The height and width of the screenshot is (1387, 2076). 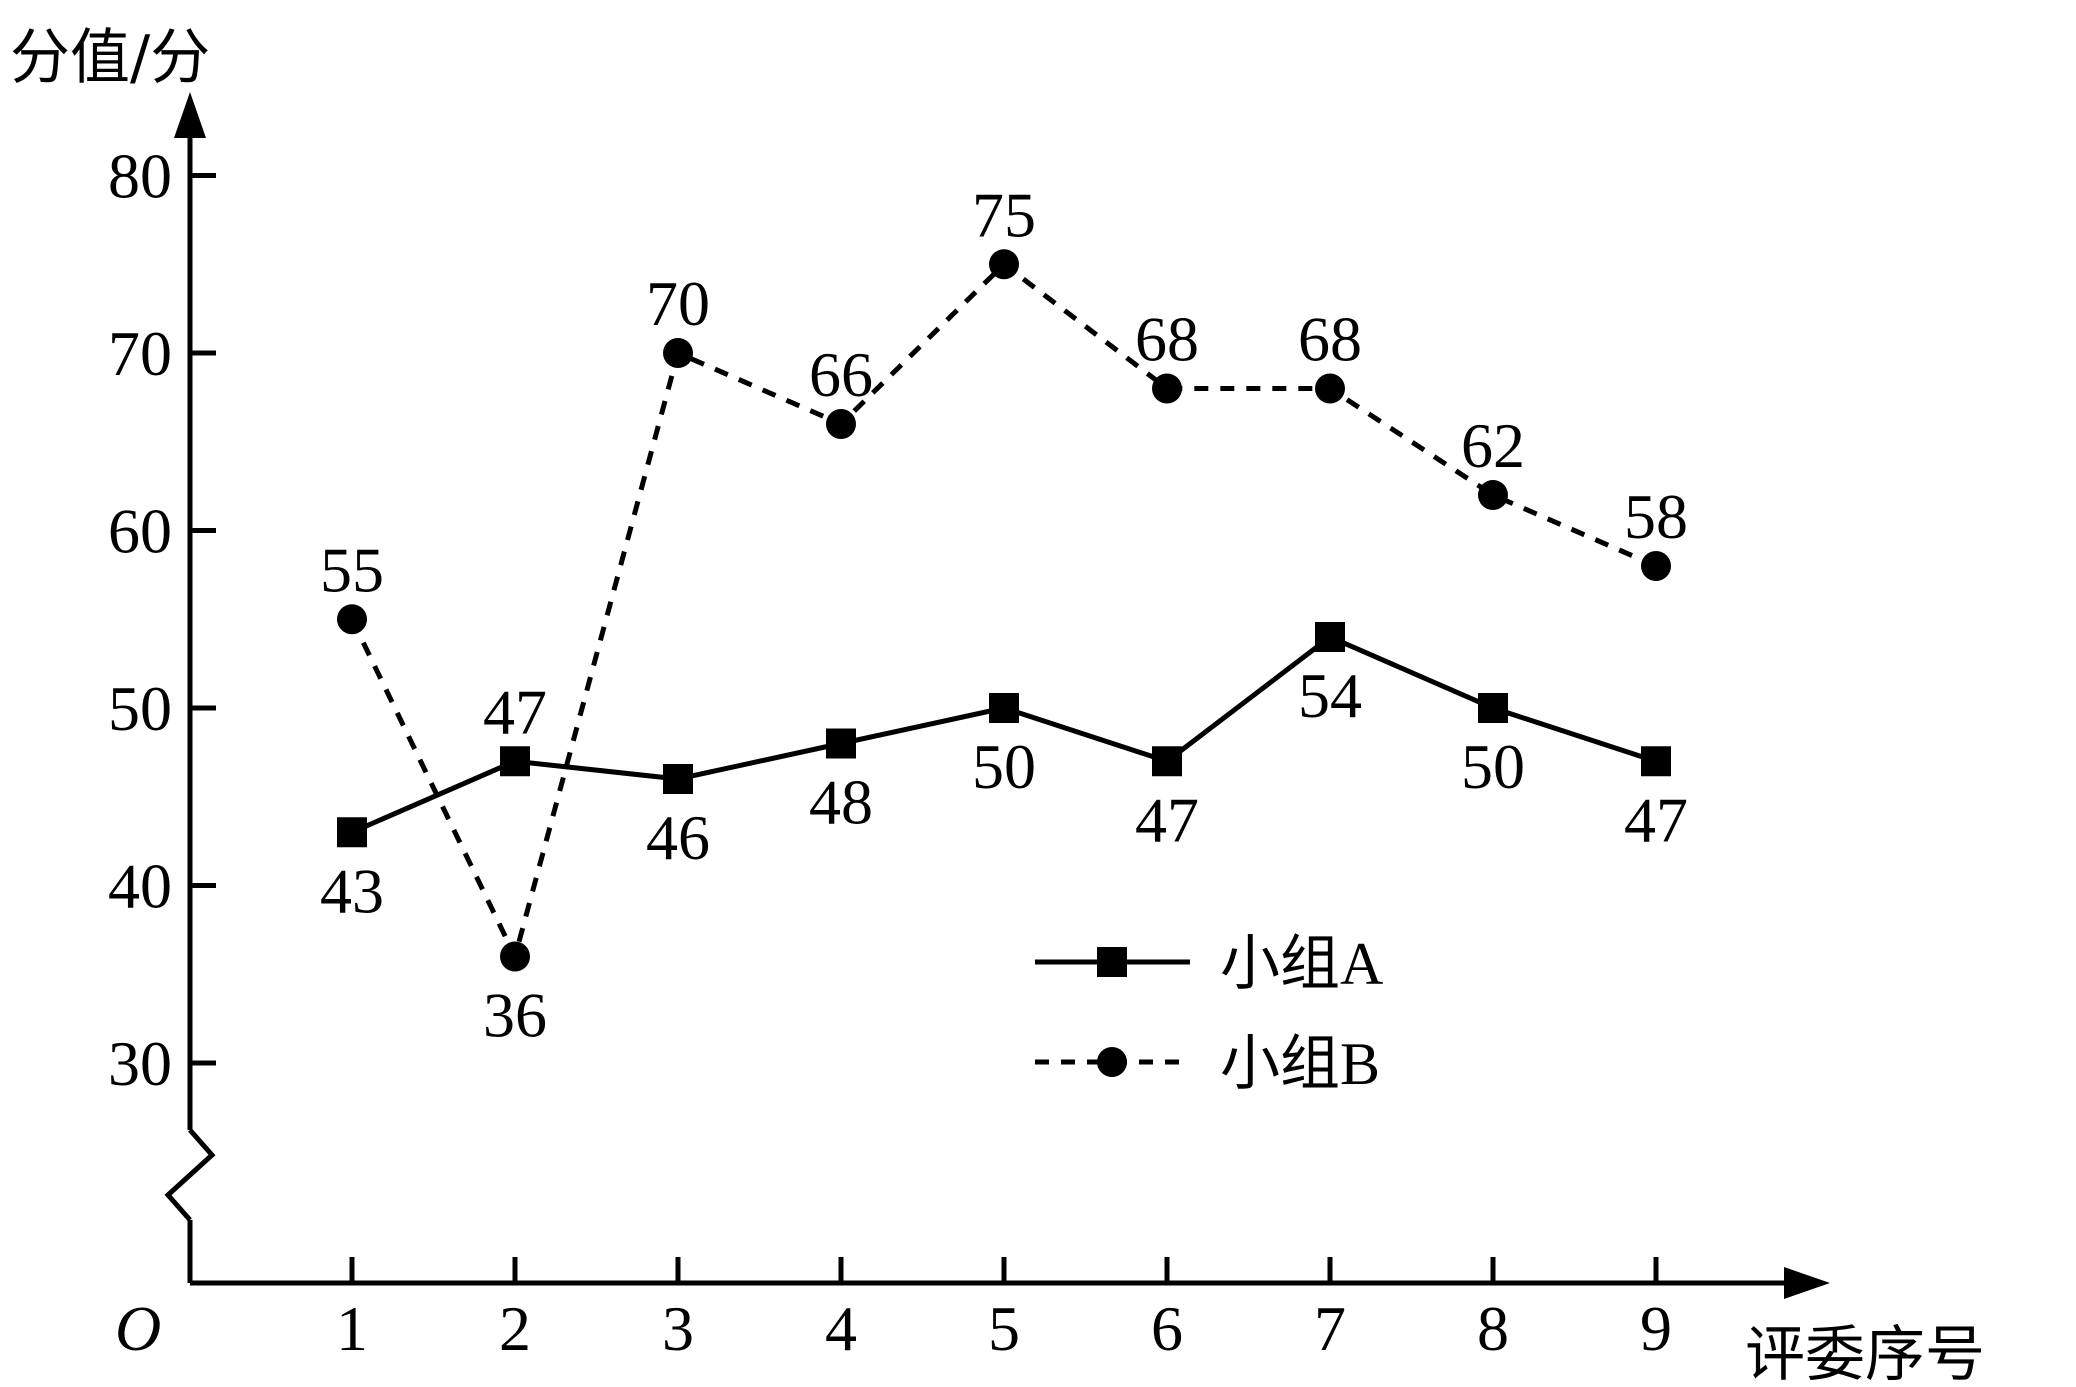 What do you see at coordinates (1301, 964) in the screenshot?
I see `legend-label-a: 小组A` at bounding box center [1301, 964].